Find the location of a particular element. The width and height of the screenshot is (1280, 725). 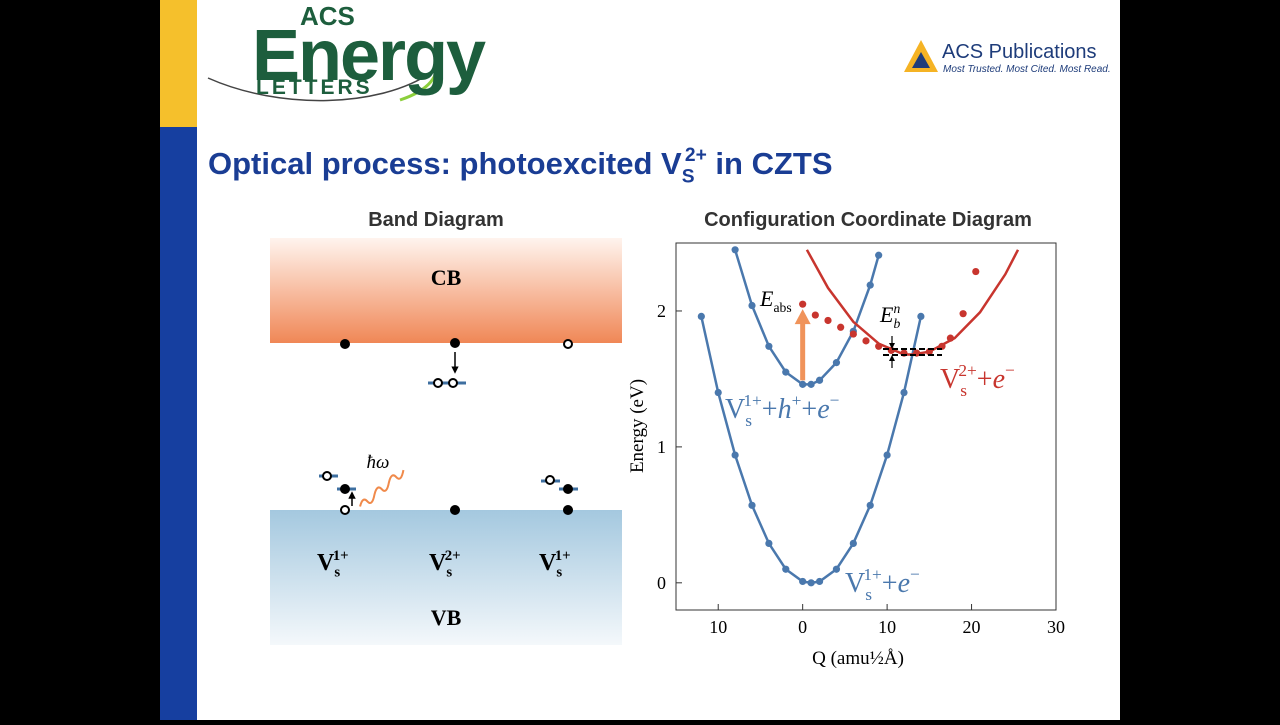

accent-blue is located at coordinates (178, 423).